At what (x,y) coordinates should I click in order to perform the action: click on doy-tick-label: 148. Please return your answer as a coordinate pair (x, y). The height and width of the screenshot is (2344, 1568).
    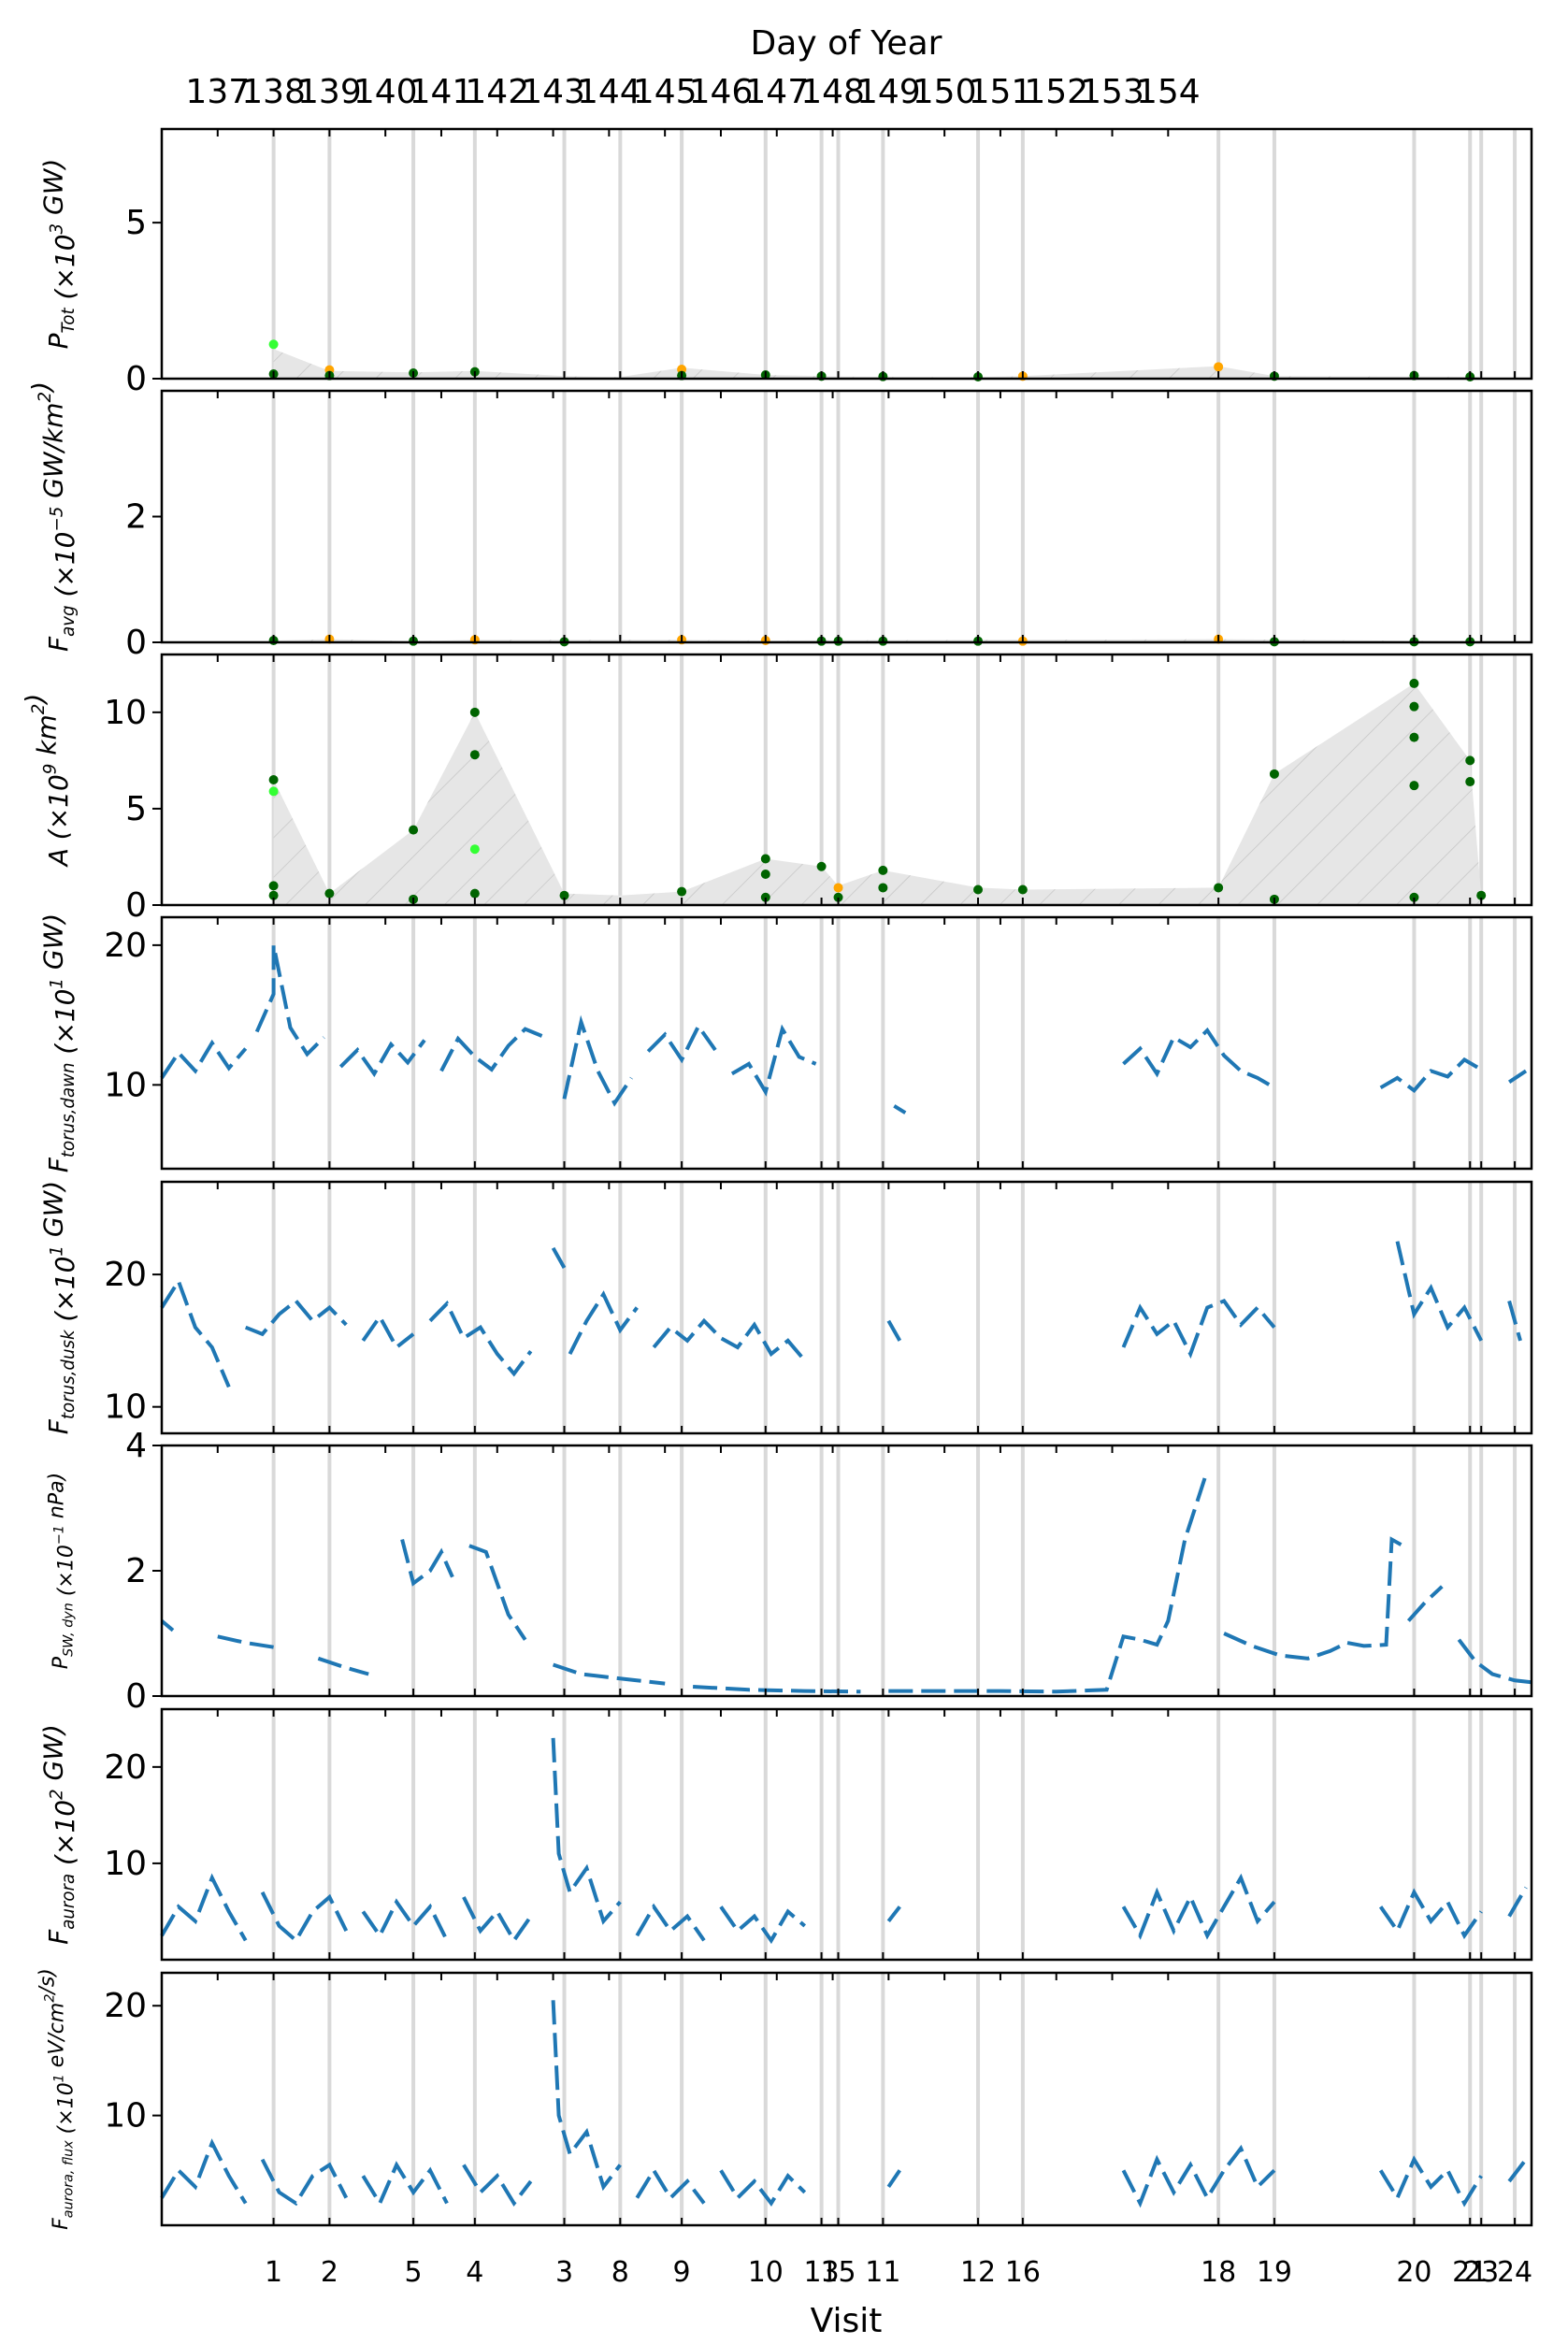
    Looking at the image, I should click on (833, 92).